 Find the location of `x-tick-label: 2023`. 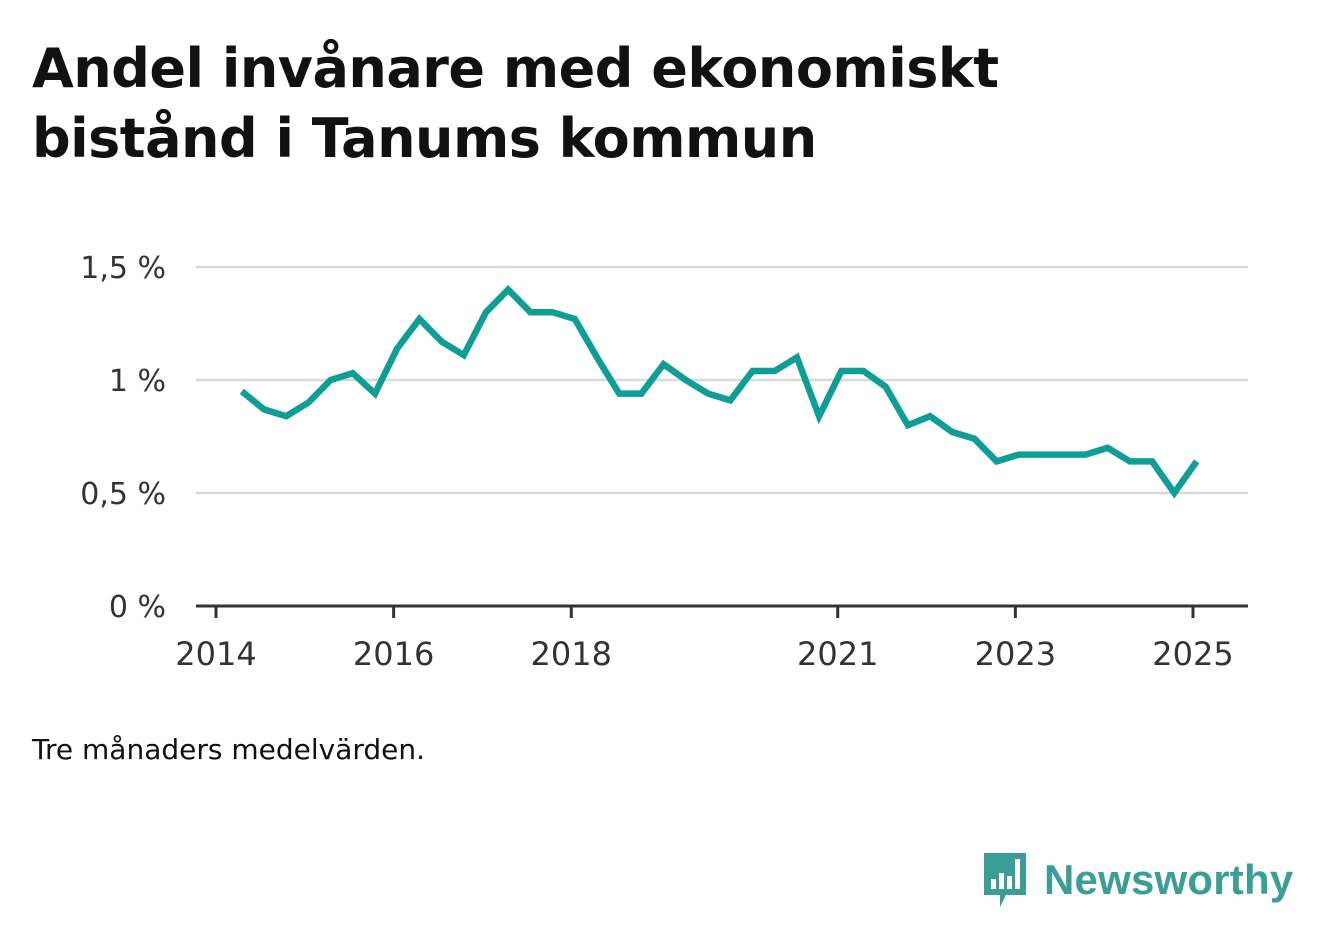

x-tick-label: 2023 is located at coordinates (1015, 654).